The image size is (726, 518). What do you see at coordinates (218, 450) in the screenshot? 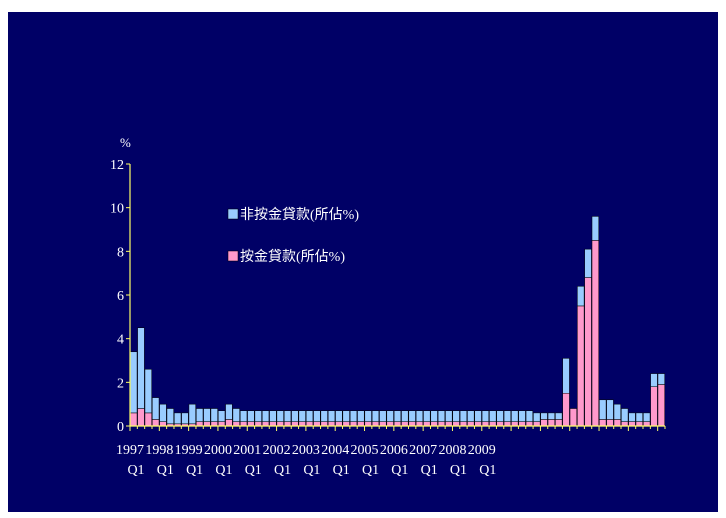
I see `x-tick-label-year: 2000` at bounding box center [218, 450].